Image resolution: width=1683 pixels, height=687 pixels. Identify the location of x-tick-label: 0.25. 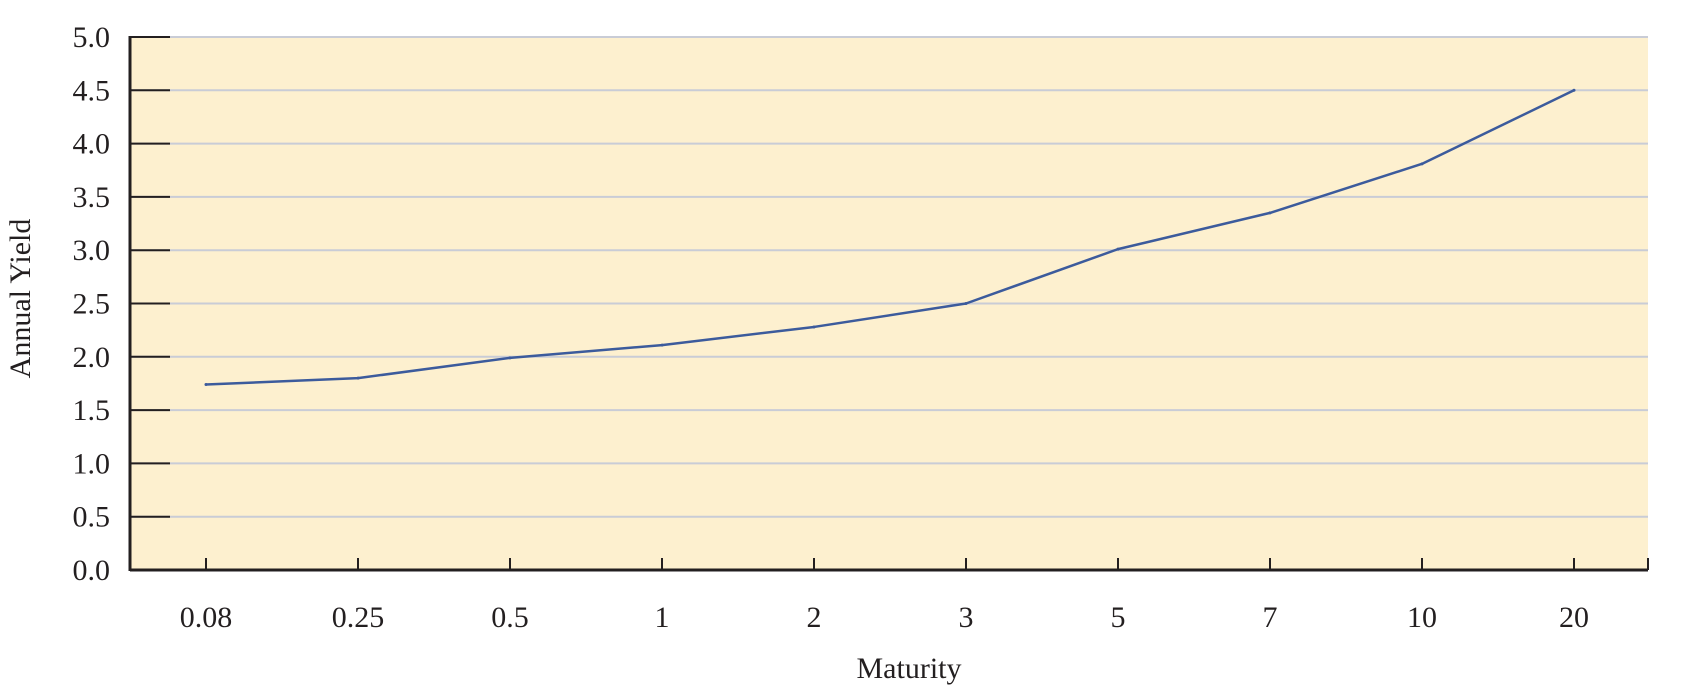
(358, 617).